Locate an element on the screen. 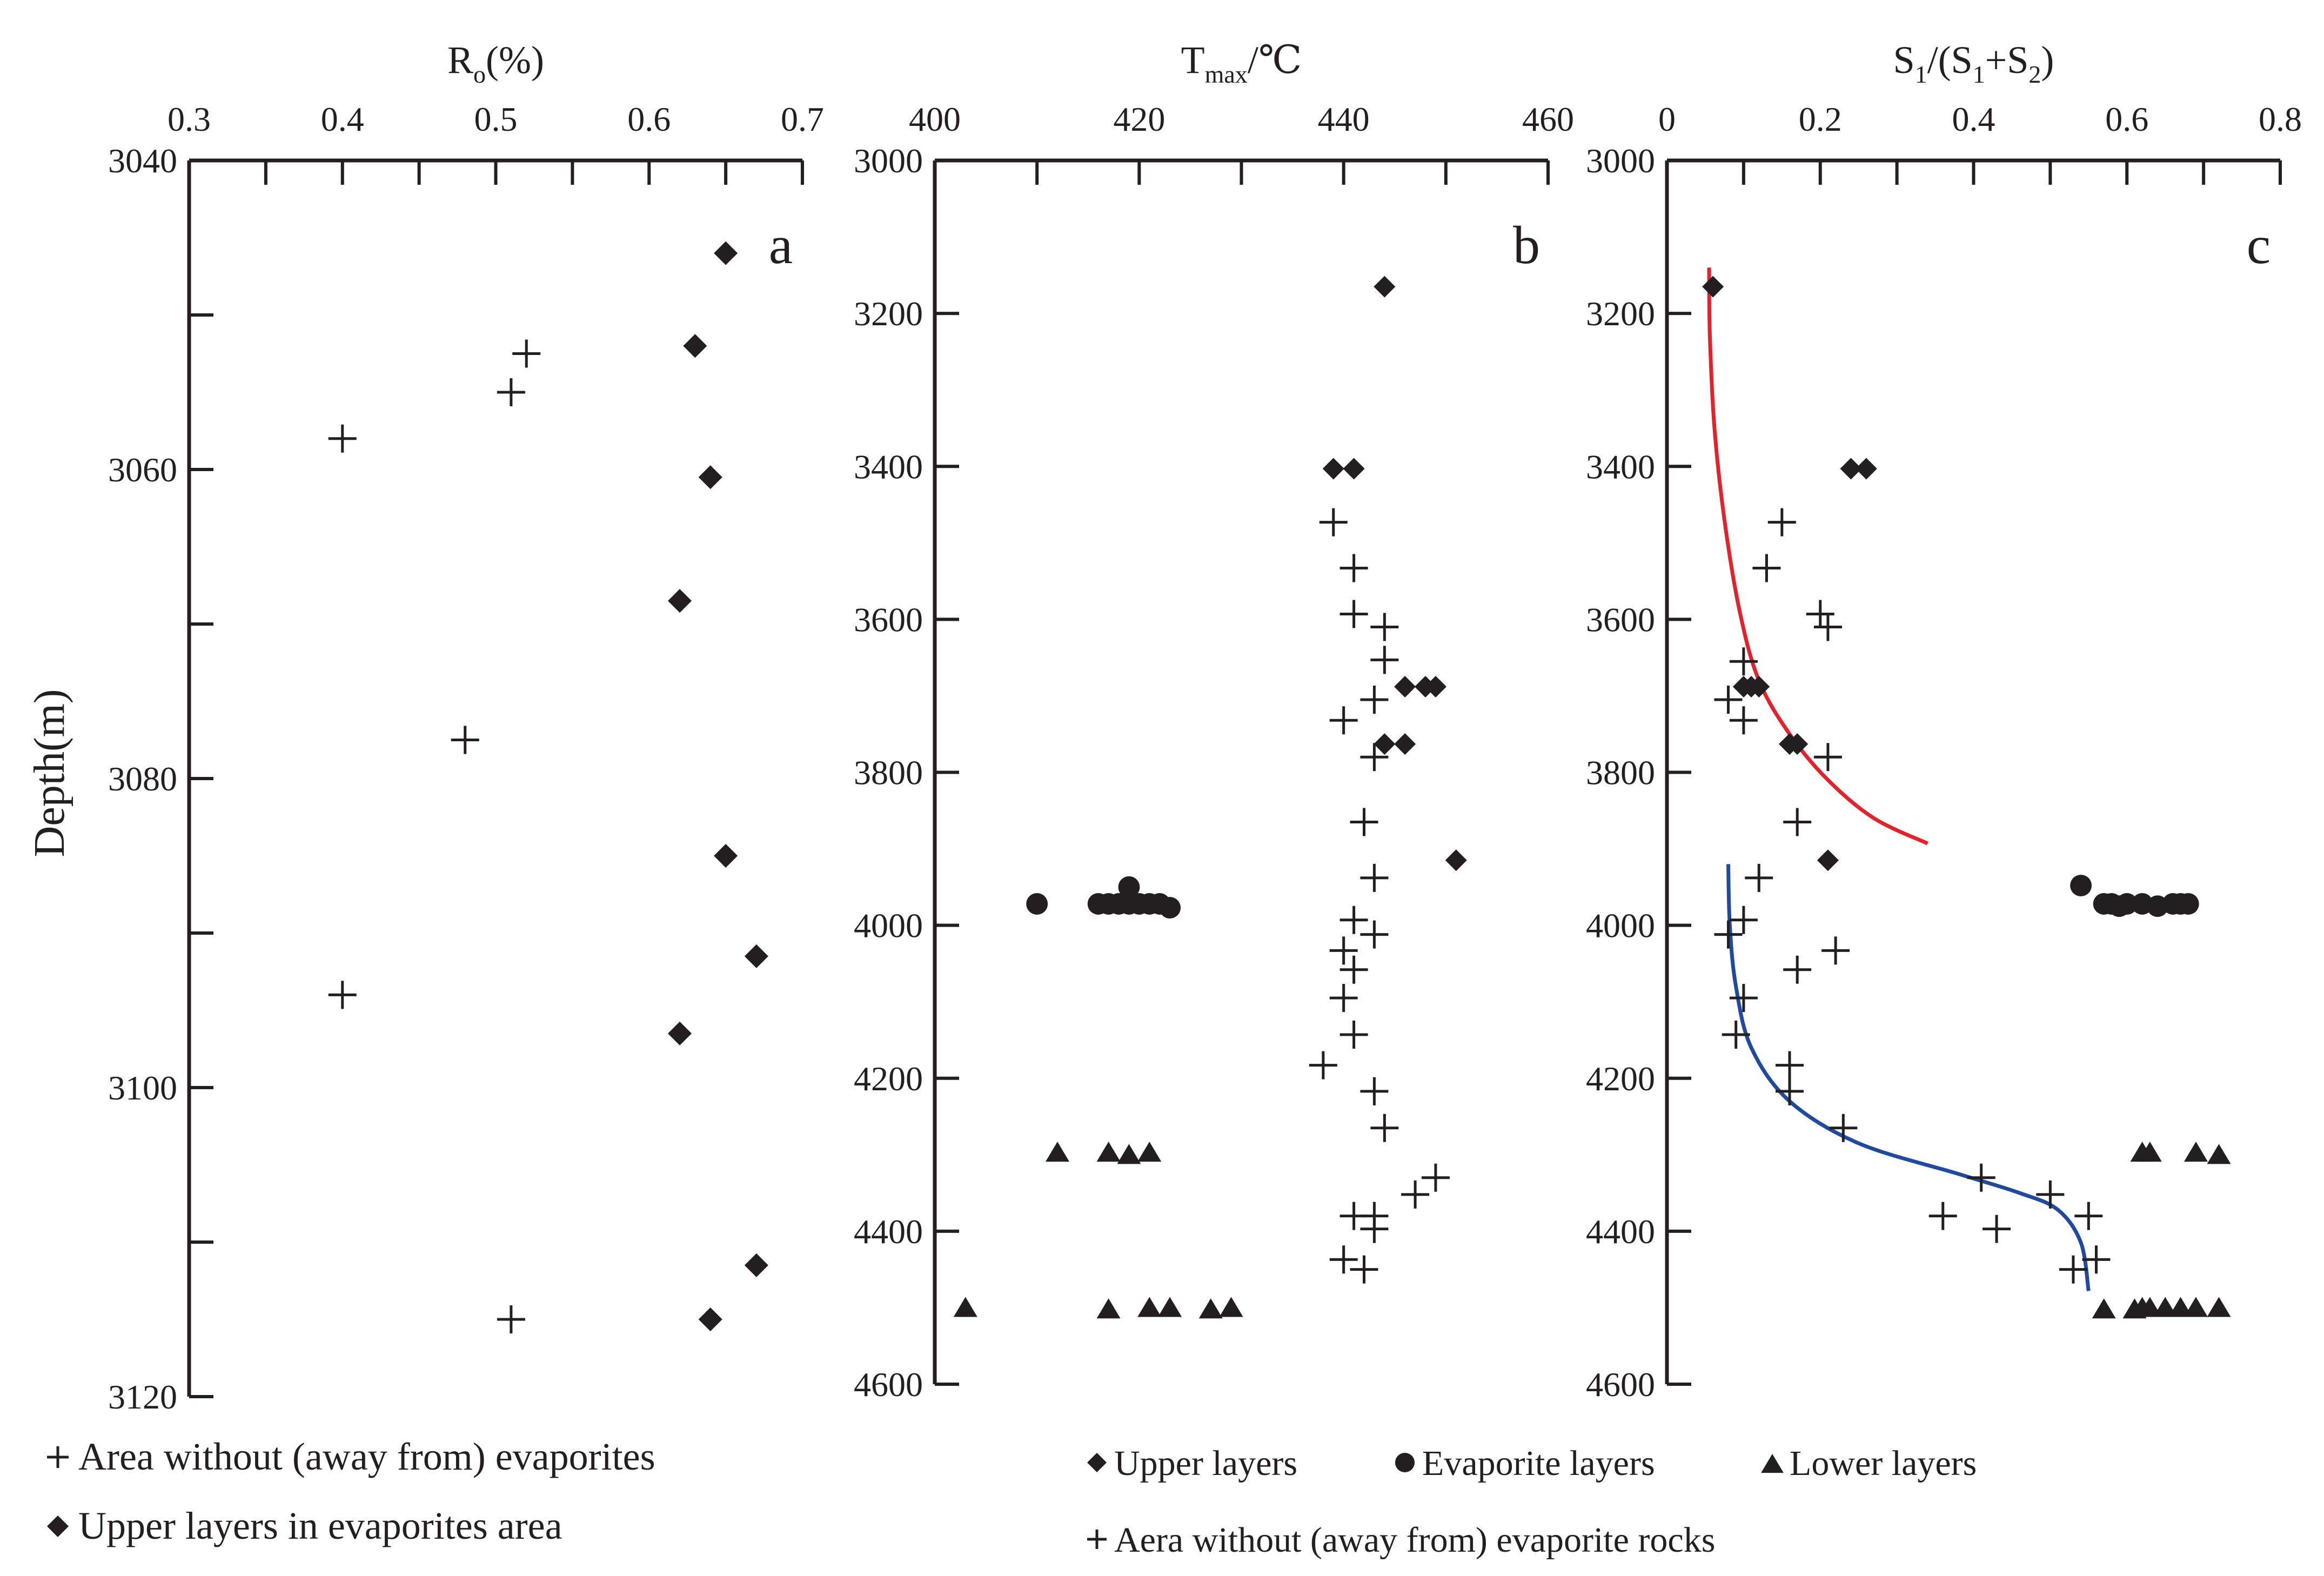  legend-circle-icon is located at coordinates (1405, 1462).